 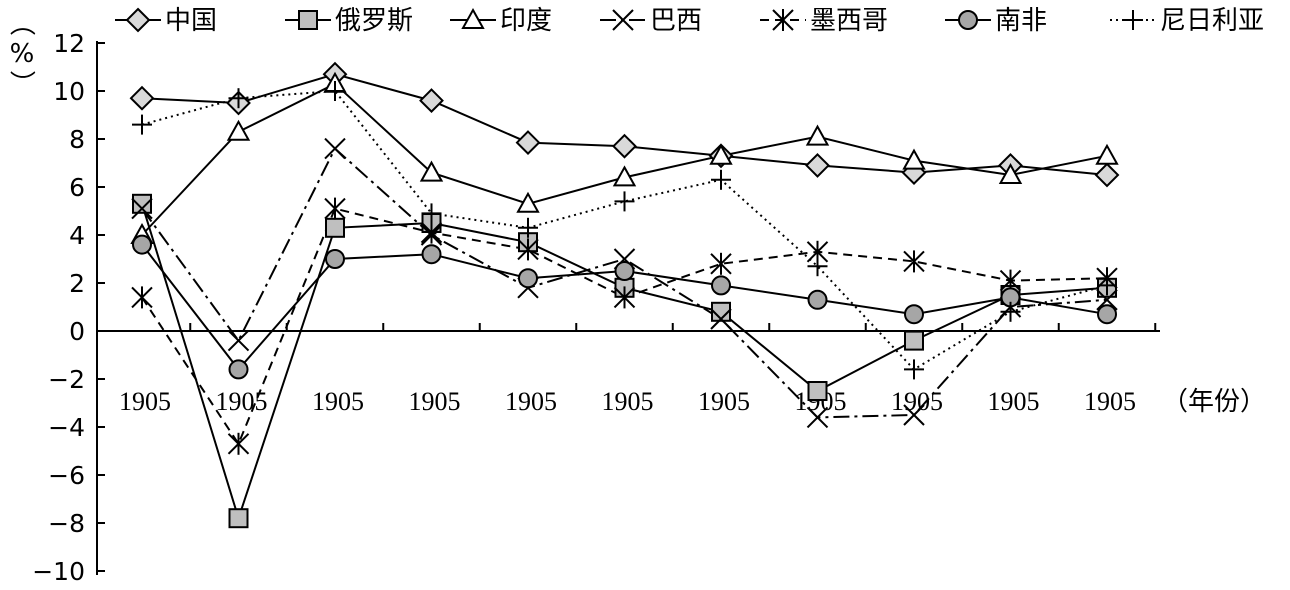 I want to click on y-tick-label: 8, so click(x=77, y=139).